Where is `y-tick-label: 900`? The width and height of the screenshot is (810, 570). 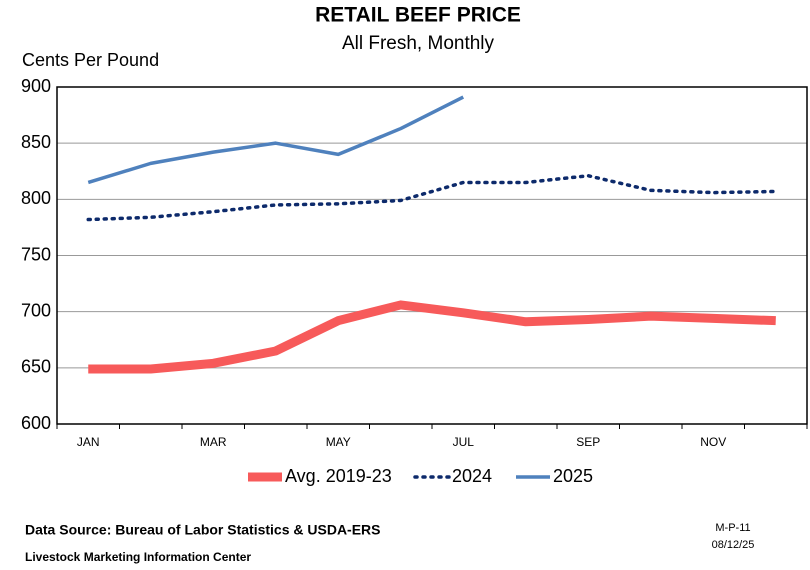 y-tick-label: 900 is located at coordinates (36, 86).